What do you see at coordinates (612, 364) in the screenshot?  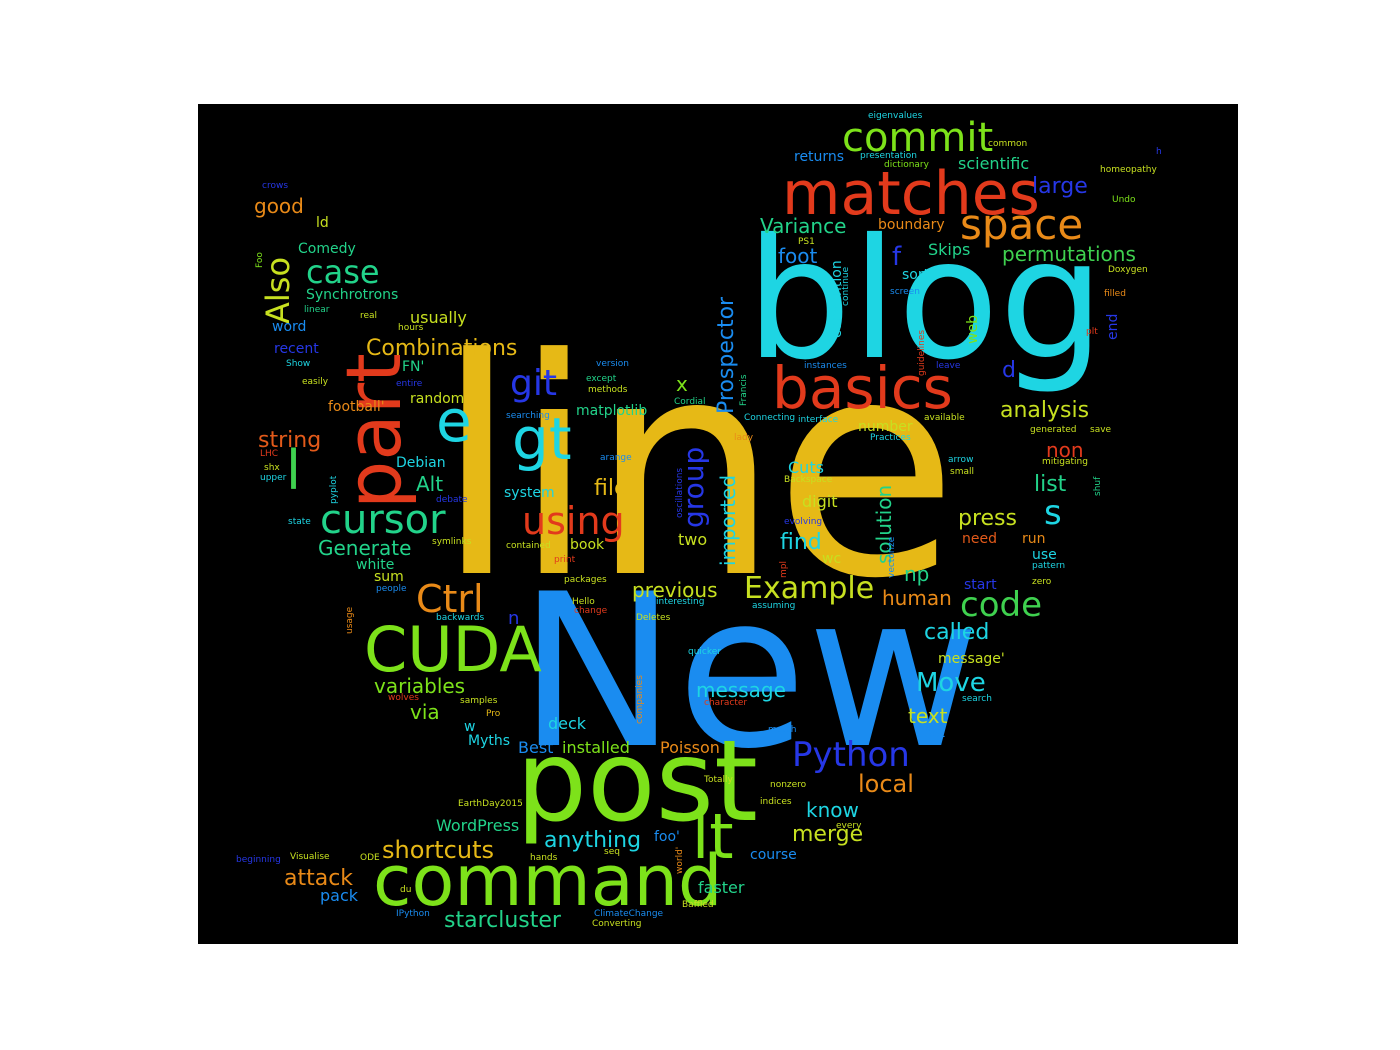 I see `word: version` at bounding box center [612, 364].